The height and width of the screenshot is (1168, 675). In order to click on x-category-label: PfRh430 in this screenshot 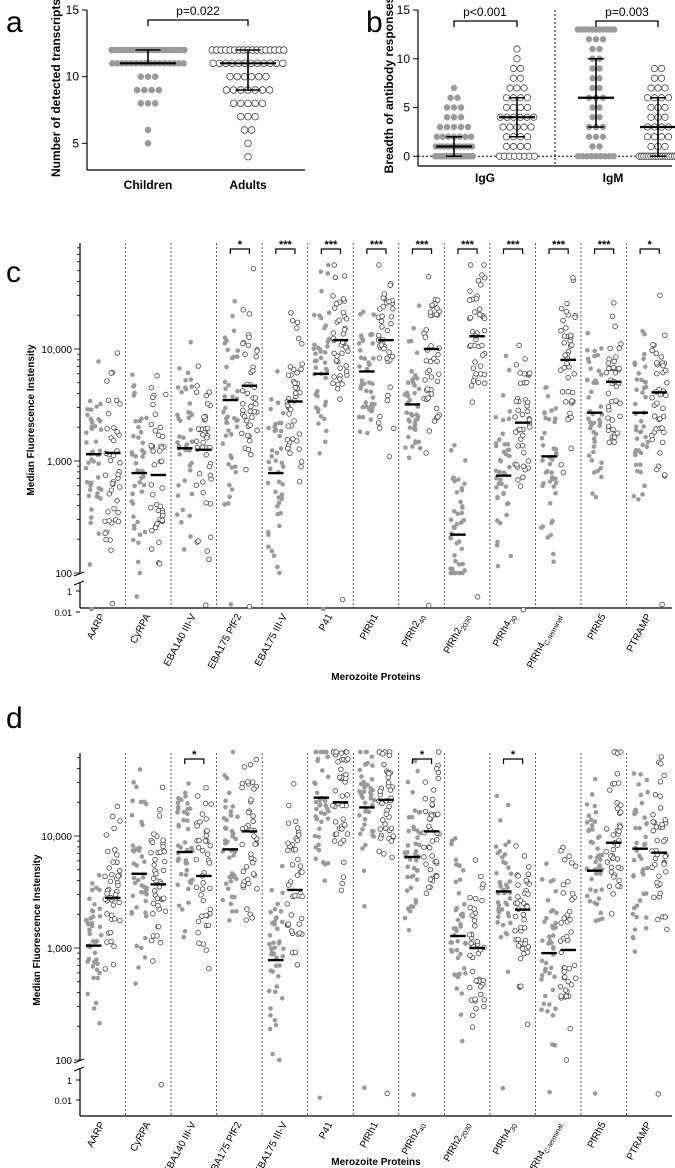, I will do `click(505, 1139)`.